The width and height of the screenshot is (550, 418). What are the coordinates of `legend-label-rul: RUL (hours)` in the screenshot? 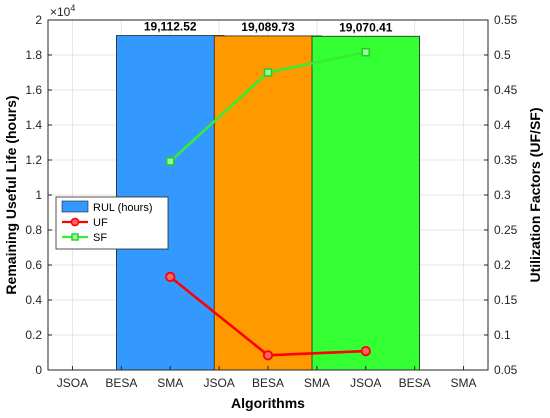 It's located at (123, 208).